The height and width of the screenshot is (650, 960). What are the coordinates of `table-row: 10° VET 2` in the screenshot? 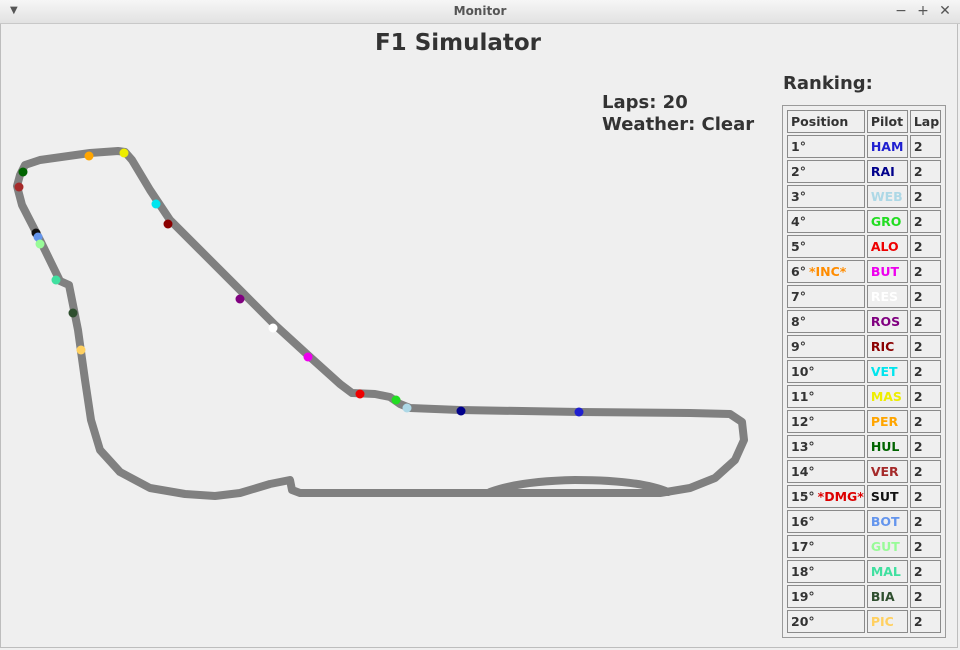 It's located at (864, 371).